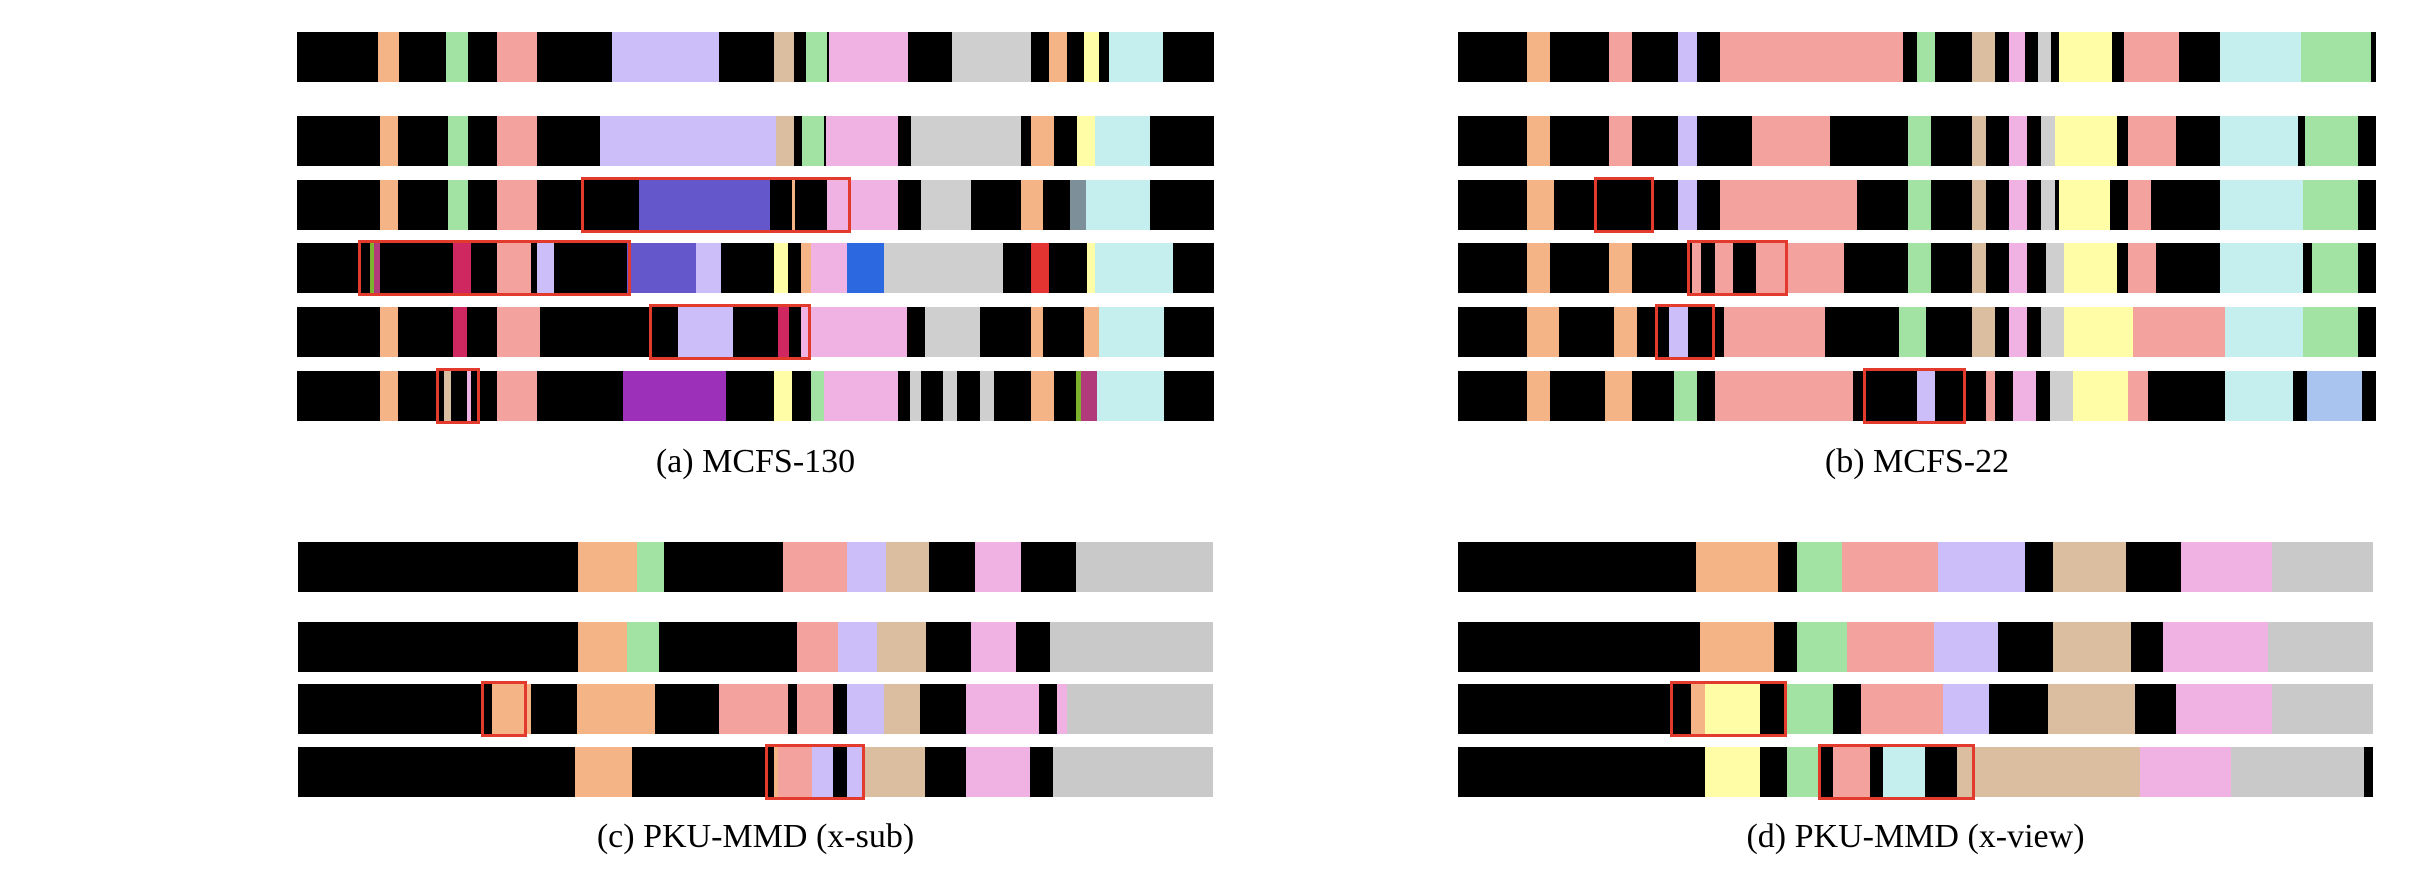 This screenshot has height=876, width=2432. What do you see at coordinates (1917, 461) in the screenshot?
I see `panel-caption: (b) MCFS-22` at bounding box center [1917, 461].